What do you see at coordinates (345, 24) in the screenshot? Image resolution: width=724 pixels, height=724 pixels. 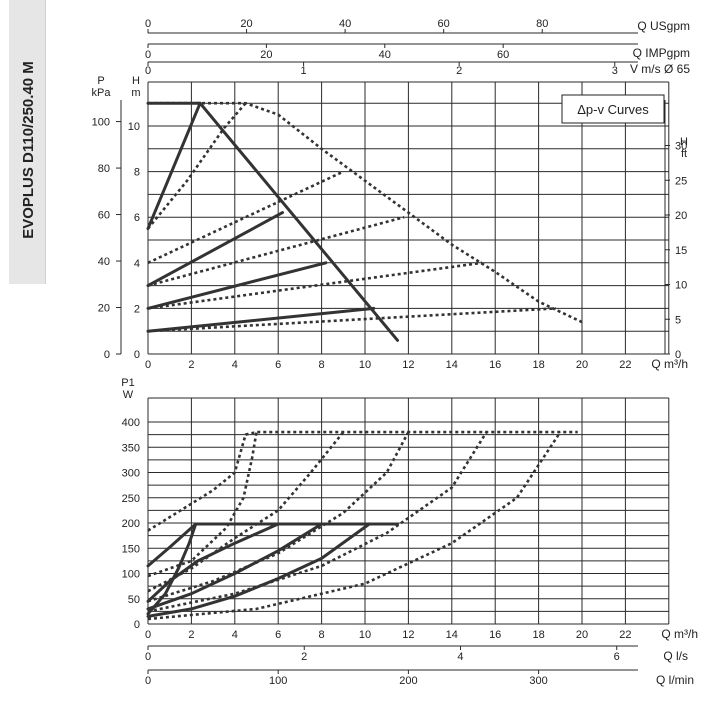 I see `usgpm-tick-label: 40` at bounding box center [345, 24].